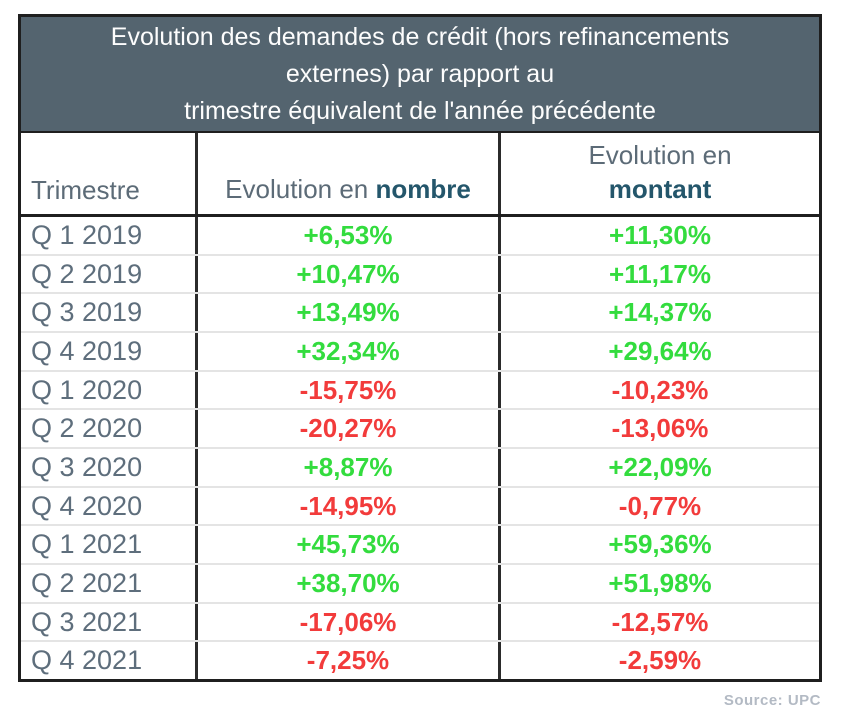 This screenshot has height=718, width=841. I want to click on evolution-montant-cell: +22,09%, so click(658, 467).